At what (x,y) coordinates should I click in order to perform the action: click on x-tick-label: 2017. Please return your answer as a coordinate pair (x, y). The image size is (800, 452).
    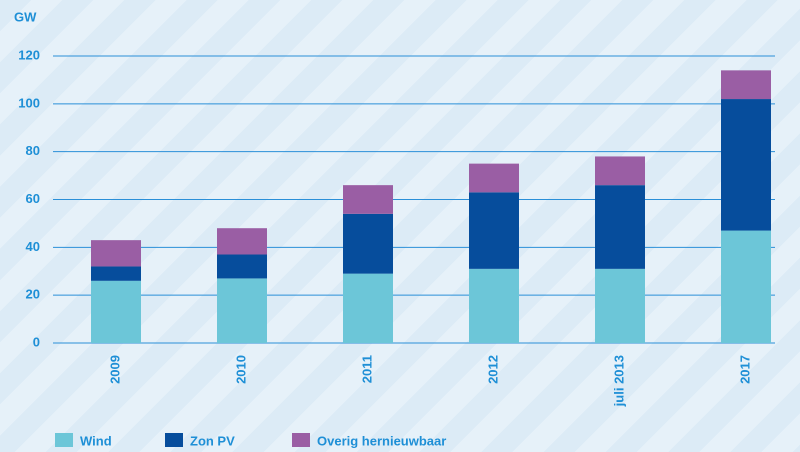
    Looking at the image, I should click on (744, 369).